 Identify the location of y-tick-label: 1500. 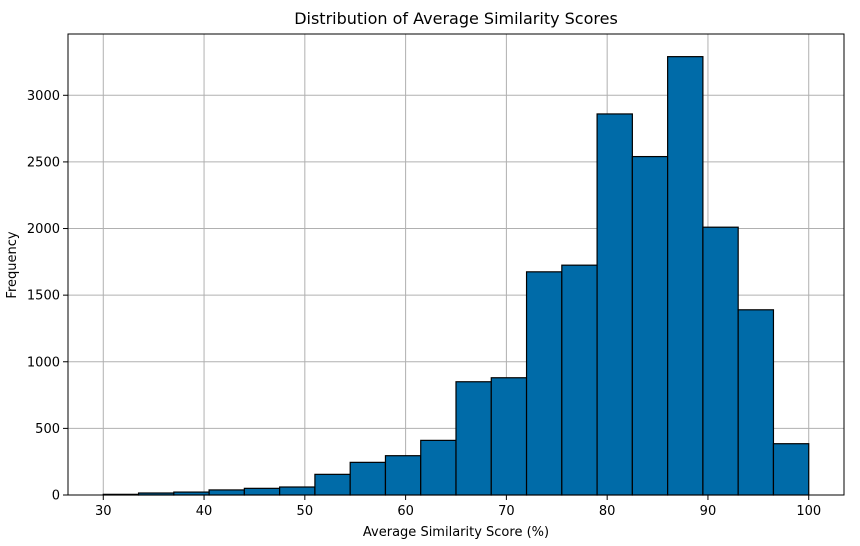
(43, 296).